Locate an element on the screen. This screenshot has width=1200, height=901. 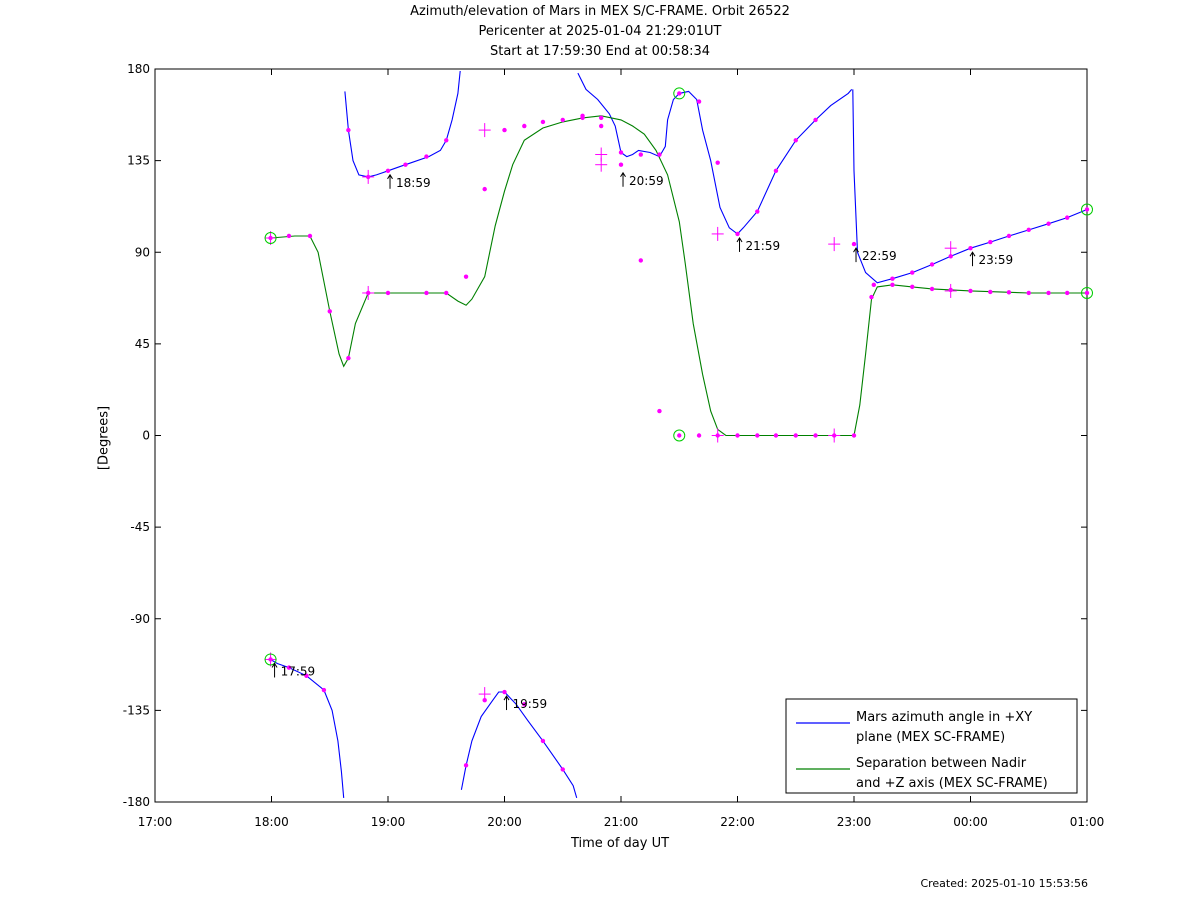
x-tick-label: 01:00 is located at coordinates (1087, 822).